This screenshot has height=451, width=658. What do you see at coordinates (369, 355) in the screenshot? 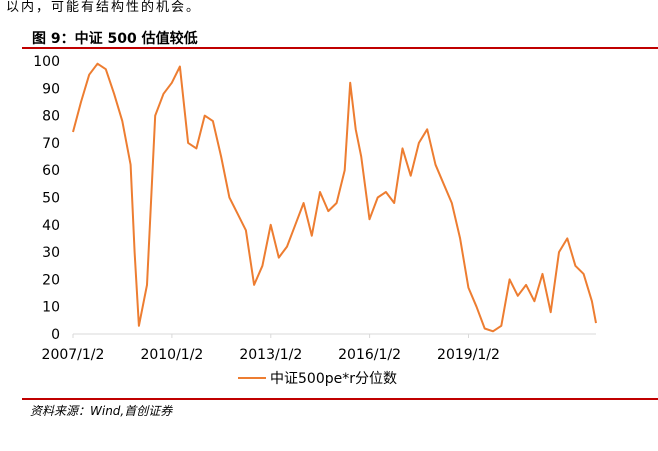
I see `x-tick-label: 2016/1/2` at bounding box center [369, 355].